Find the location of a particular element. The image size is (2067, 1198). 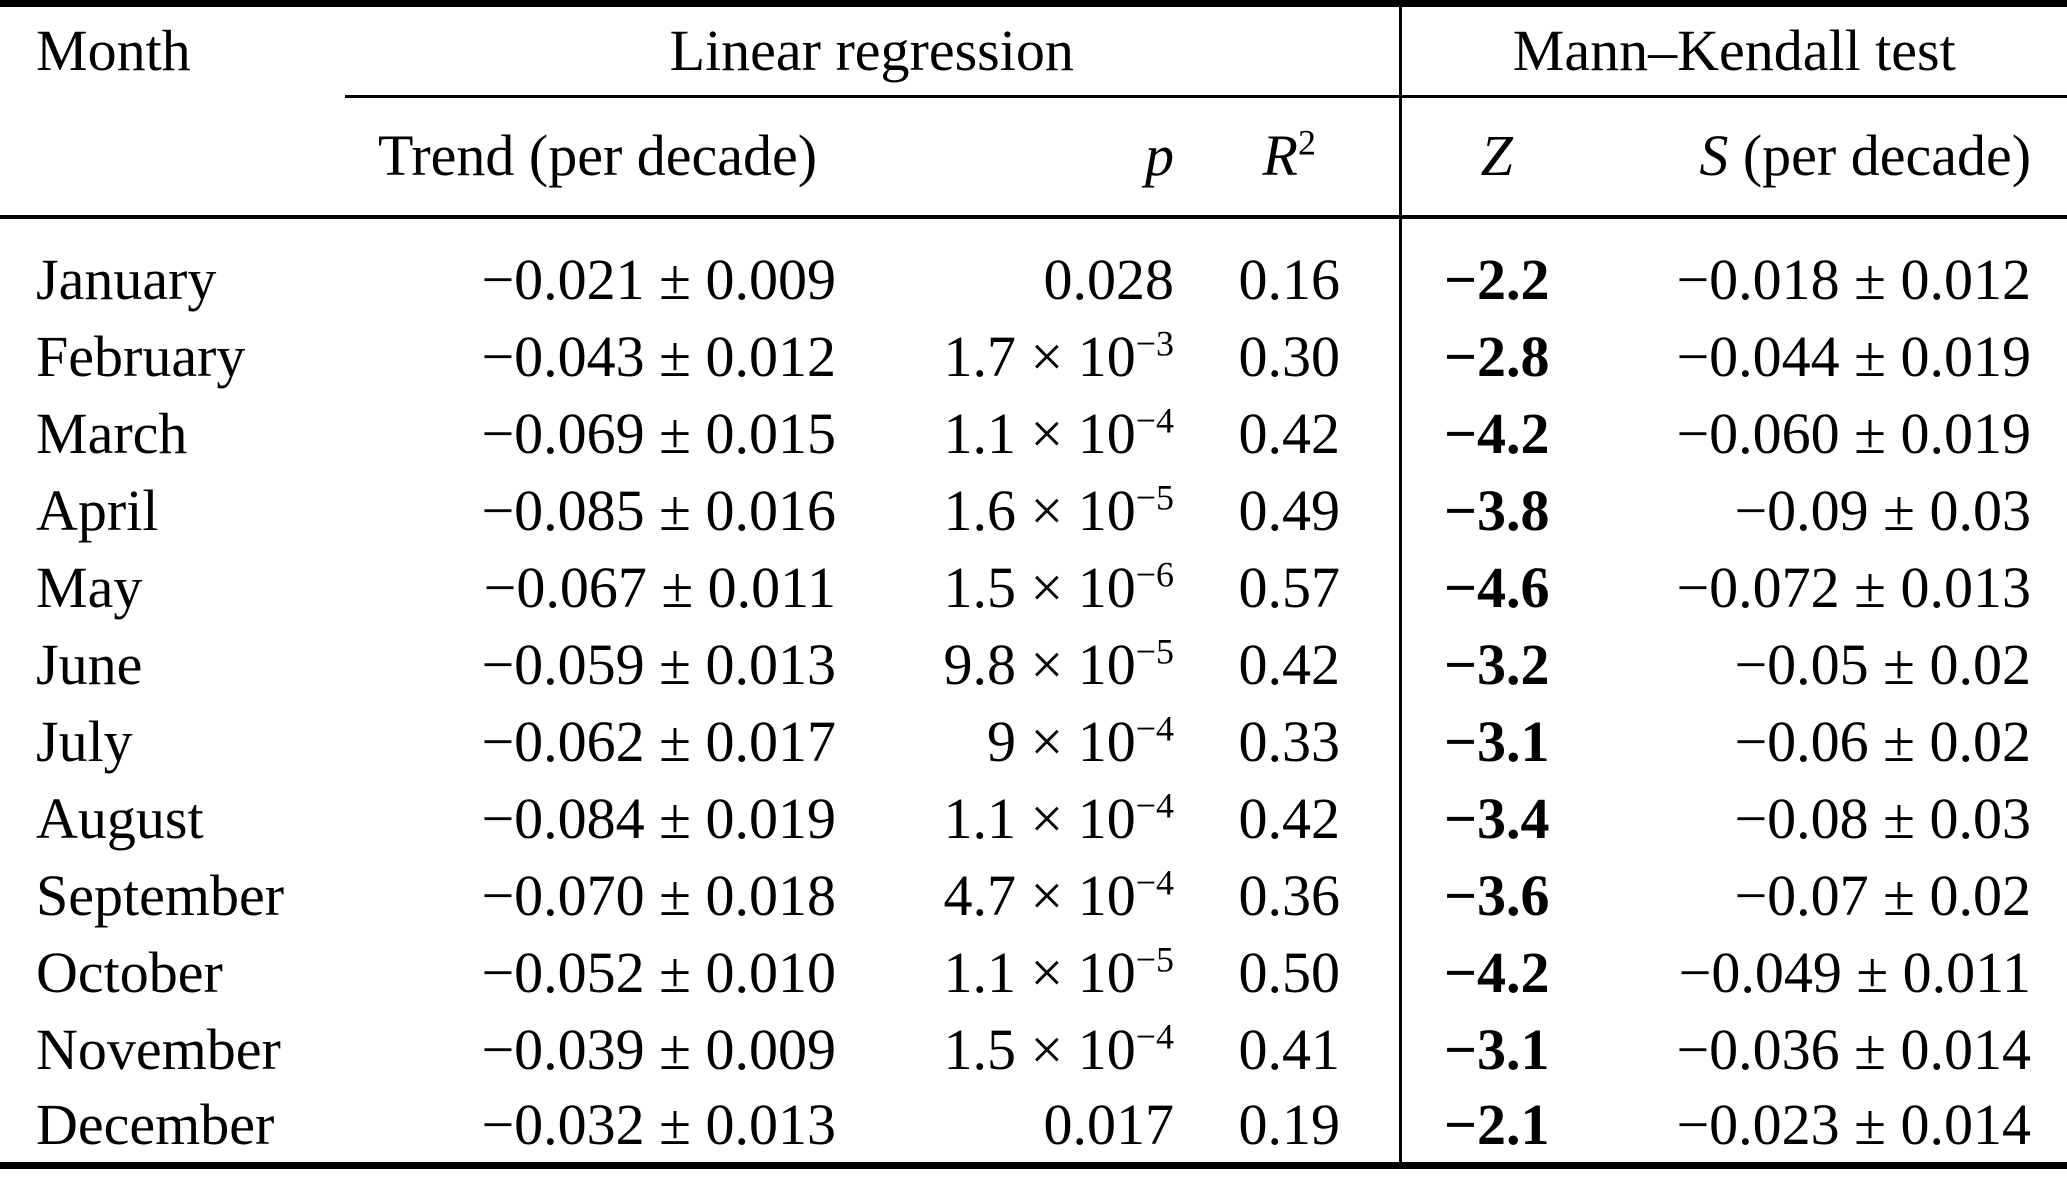

cell-month: June is located at coordinates (89, 664).